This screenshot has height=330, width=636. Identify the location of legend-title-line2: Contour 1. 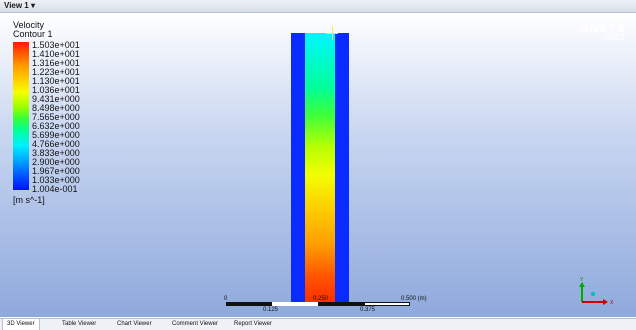
(33, 34).